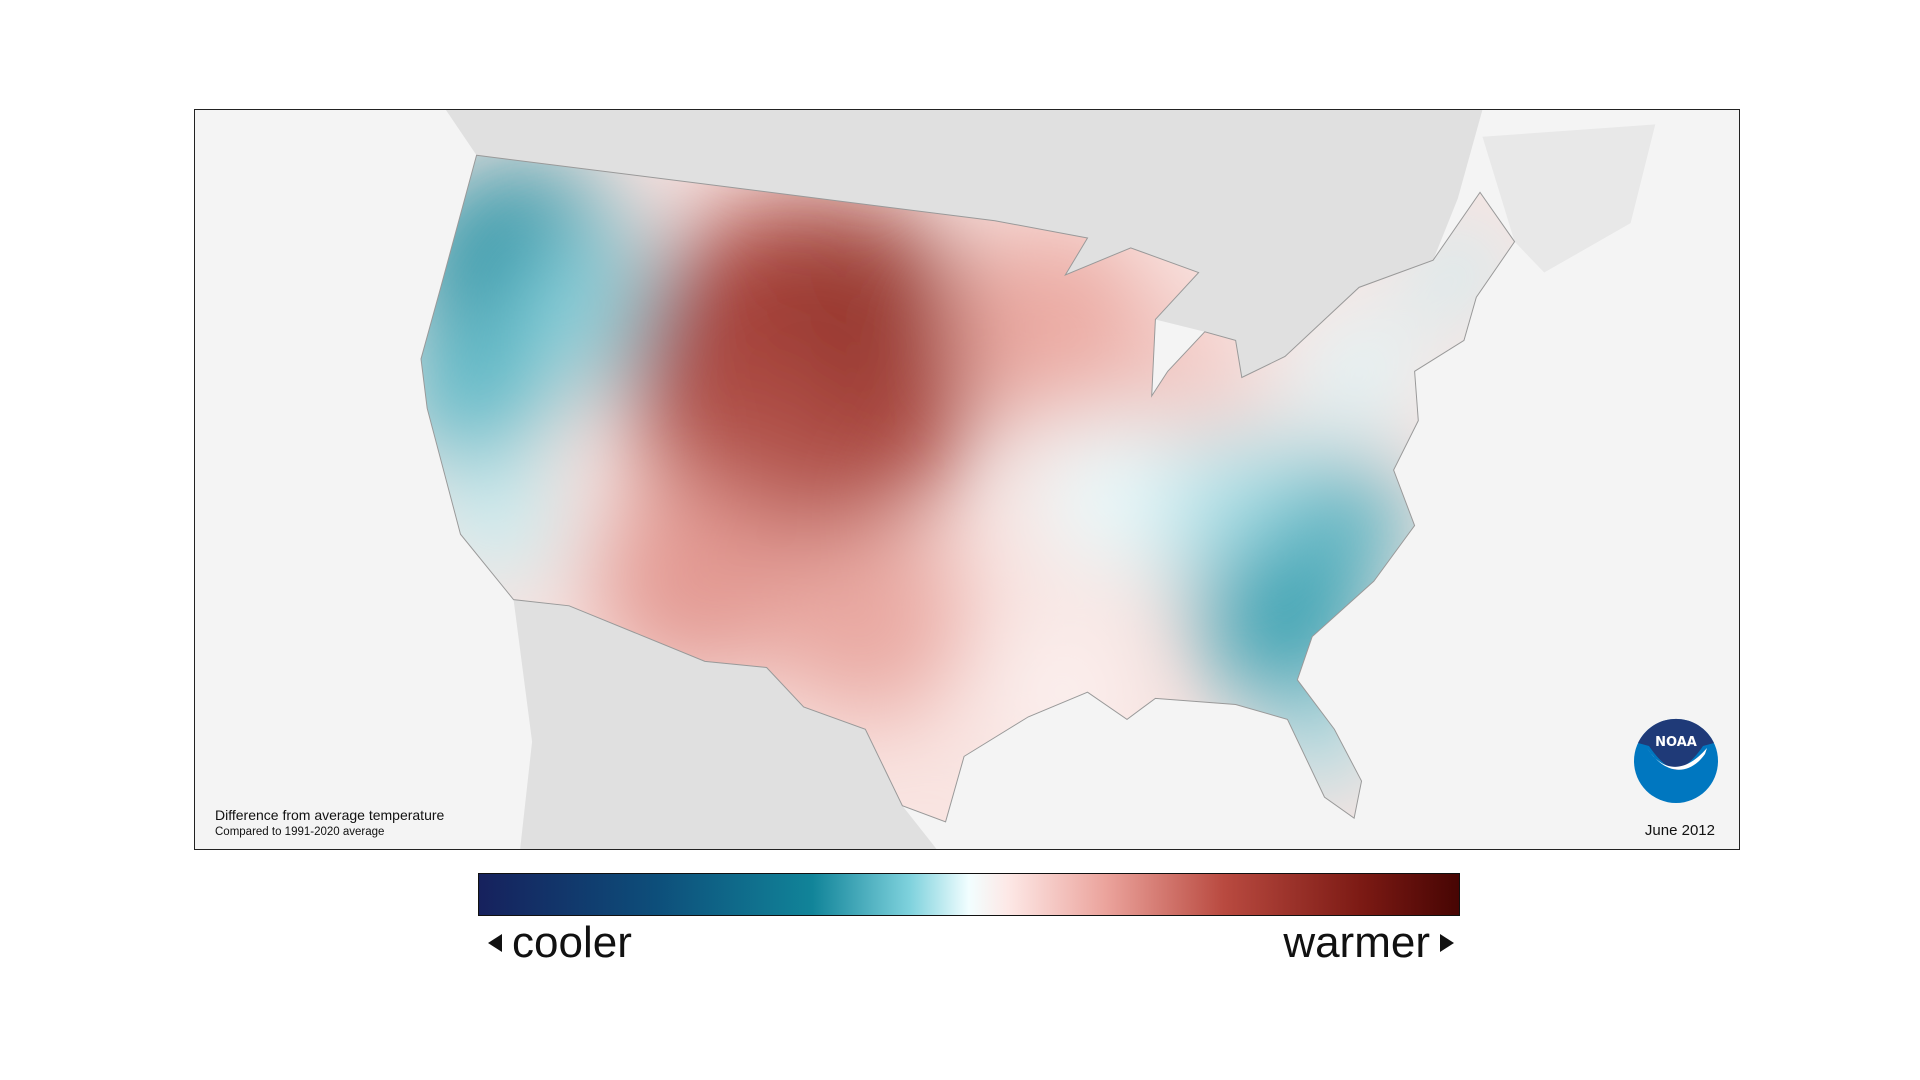 This screenshot has height=1080, width=1920. I want to click on warmer-label: warmer, so click(1356, 942).